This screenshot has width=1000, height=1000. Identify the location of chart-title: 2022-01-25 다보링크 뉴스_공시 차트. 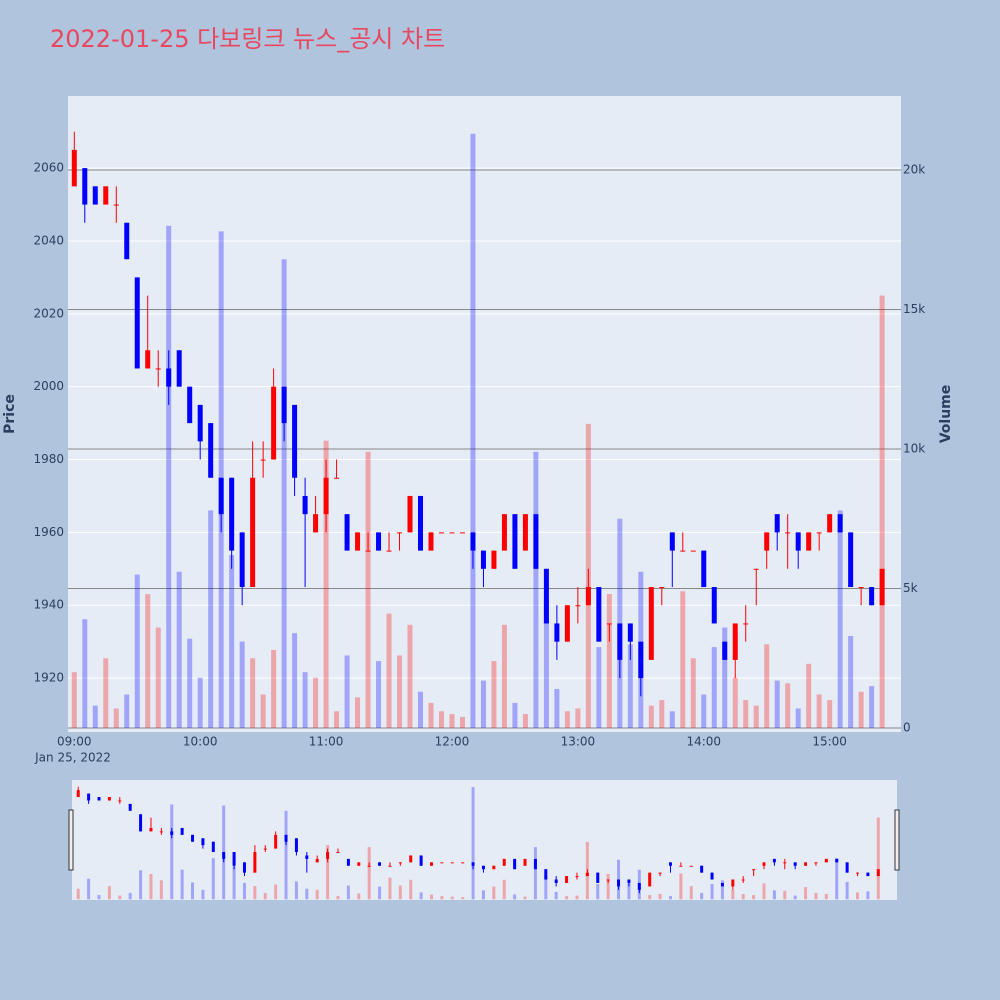
(247, 39).